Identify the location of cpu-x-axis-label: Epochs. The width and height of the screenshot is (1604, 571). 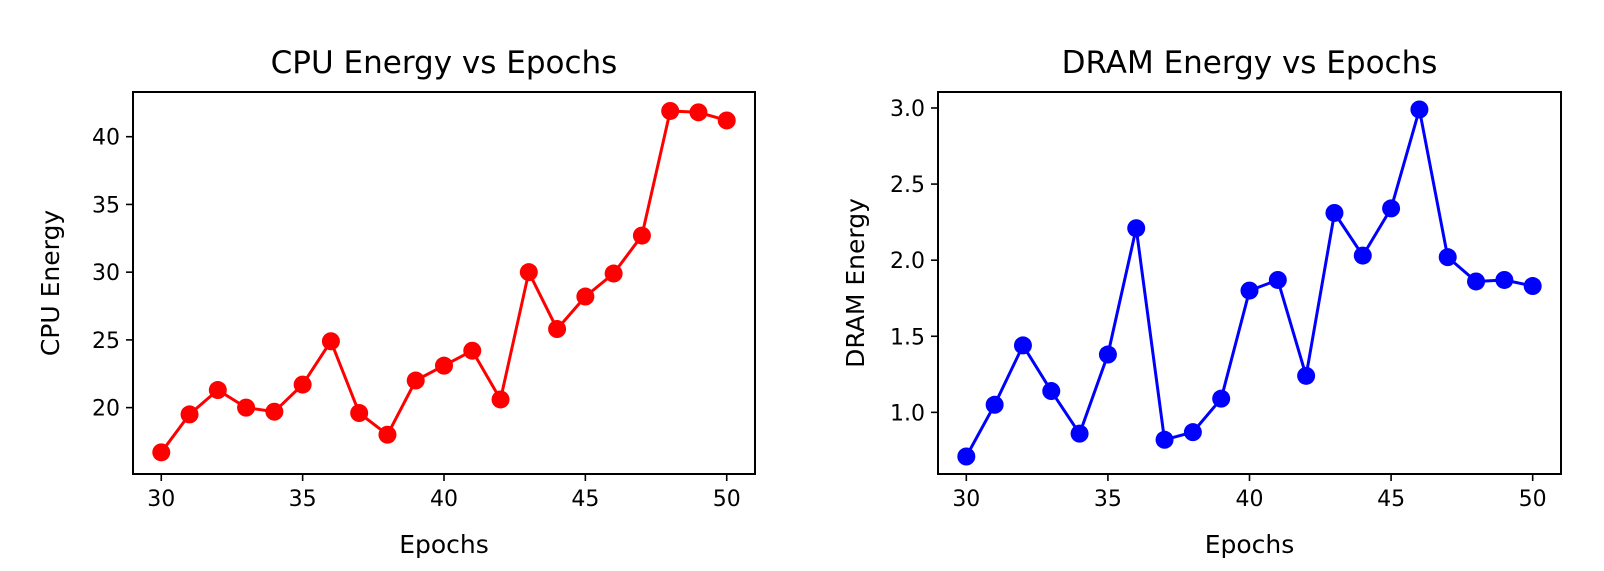
(444, 544).